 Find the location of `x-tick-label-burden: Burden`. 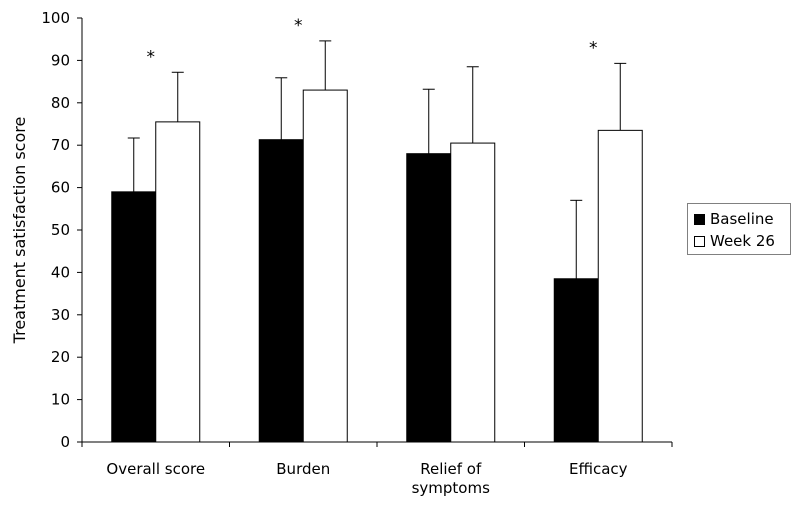

x-tick-label-burden: Burden is located at coordinates (303, 469).